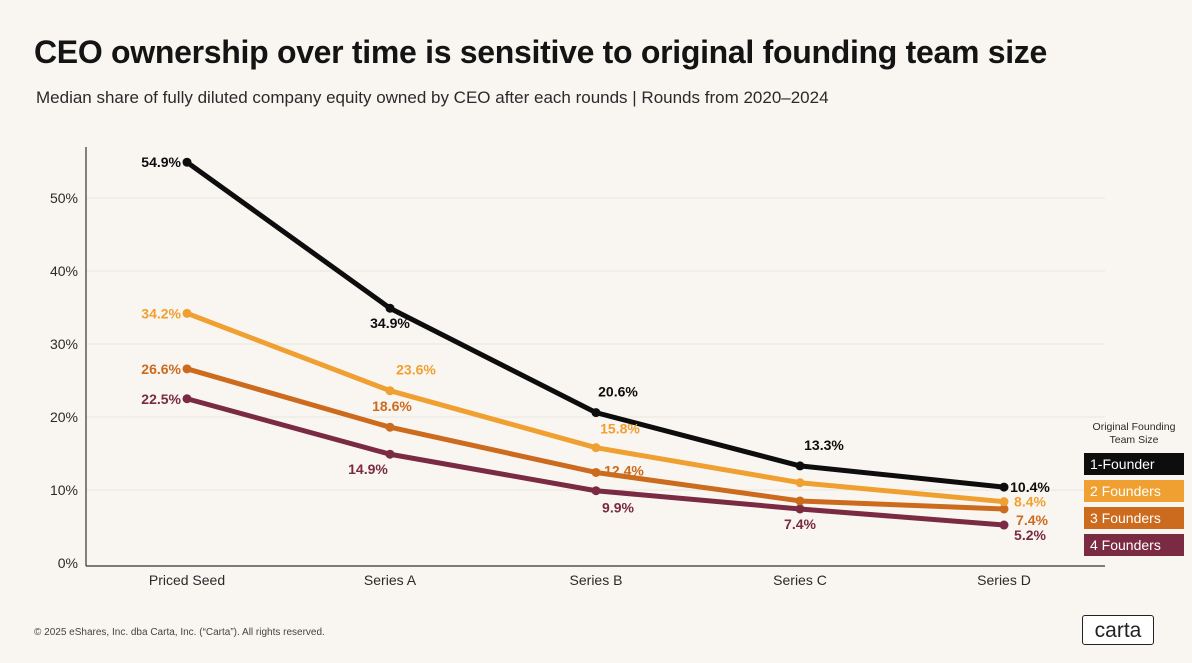  What do you see at coordinates (161, 313) in the screenshot?
I see `data-label: 34.2%` at bounding box center [161, 313].